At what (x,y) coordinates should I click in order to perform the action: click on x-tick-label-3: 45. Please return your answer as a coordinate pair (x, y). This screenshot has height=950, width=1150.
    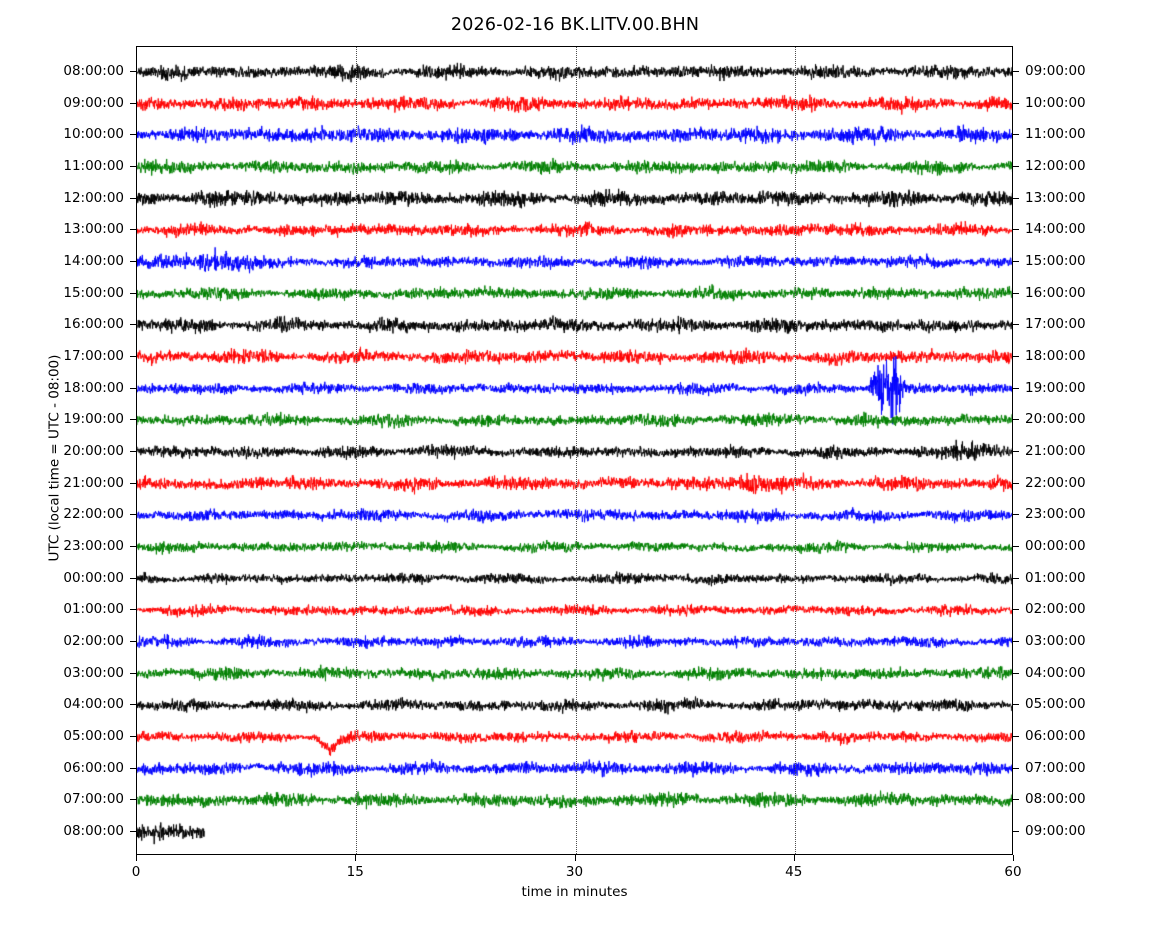
    Looking at the image, I should click on (794, 872).